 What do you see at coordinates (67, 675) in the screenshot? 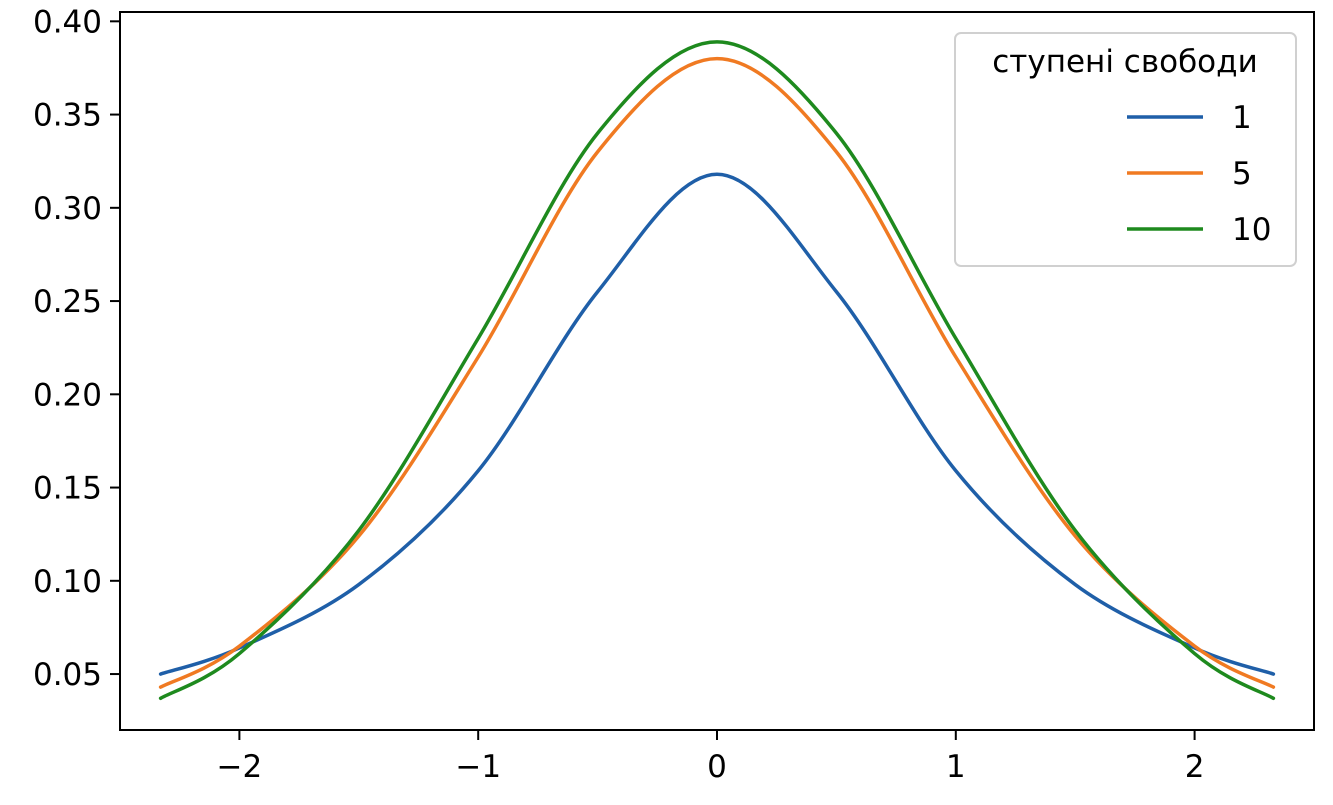
I see `y-tick-label: 0.05` at bounding box center [67, 675].